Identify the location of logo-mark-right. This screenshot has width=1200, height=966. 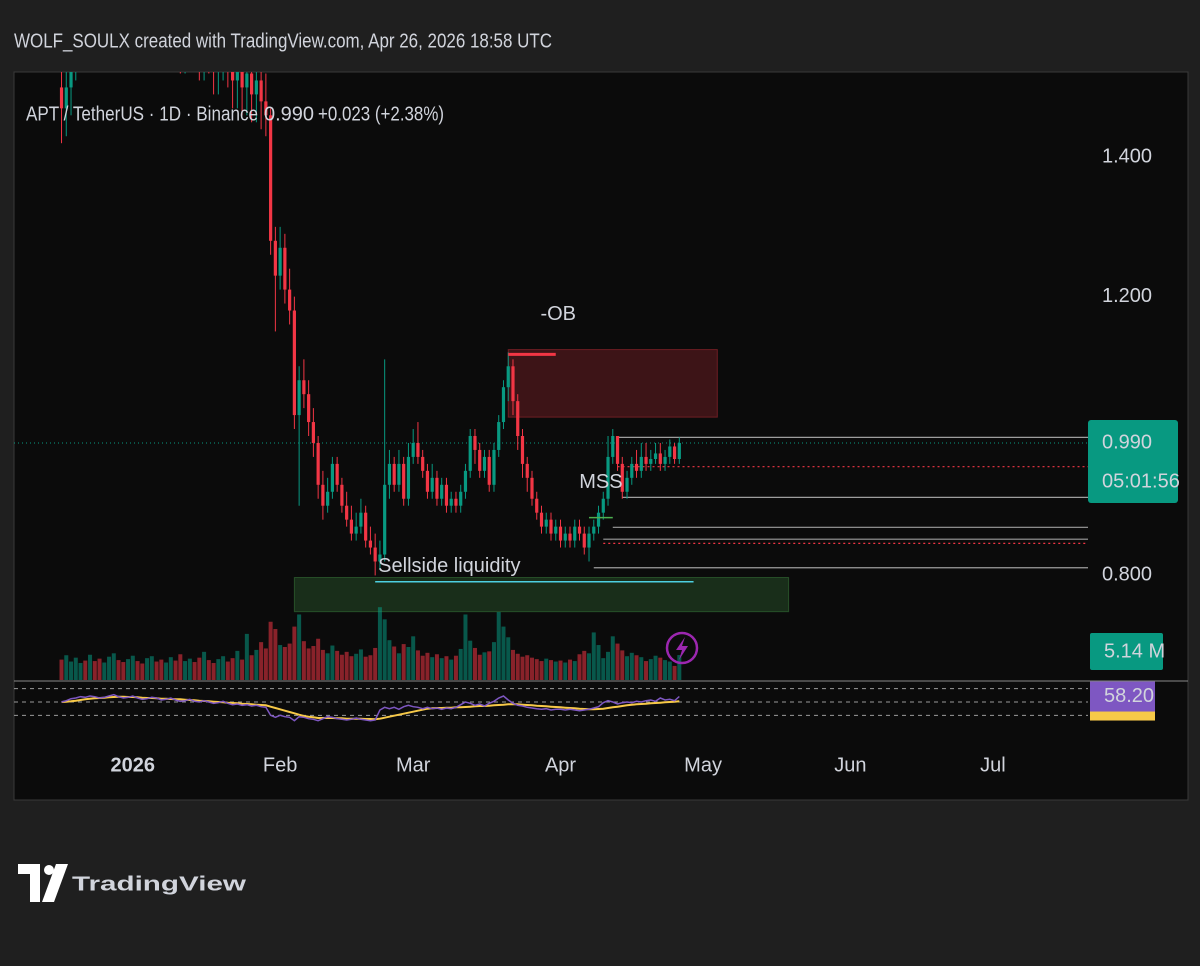
(55, 883).